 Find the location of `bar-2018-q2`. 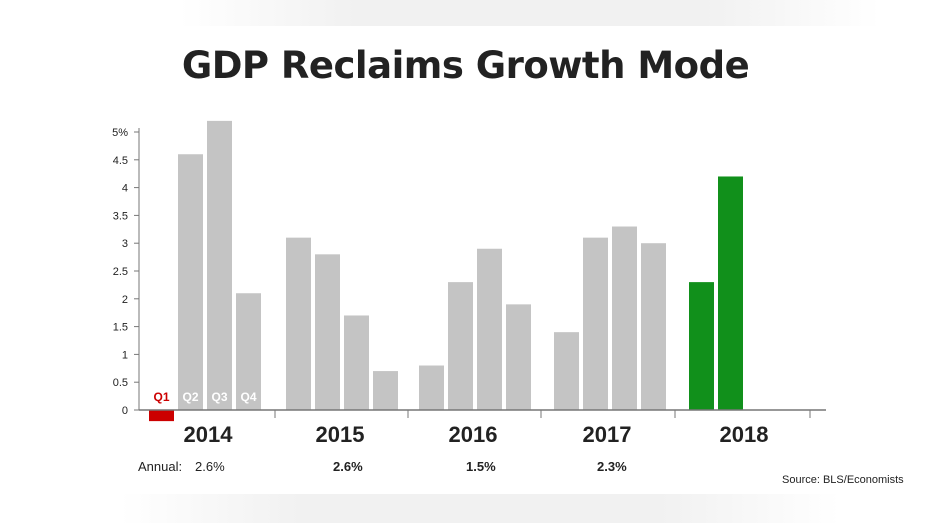

bar-2018-q2 is located at coordinates (730, 293).